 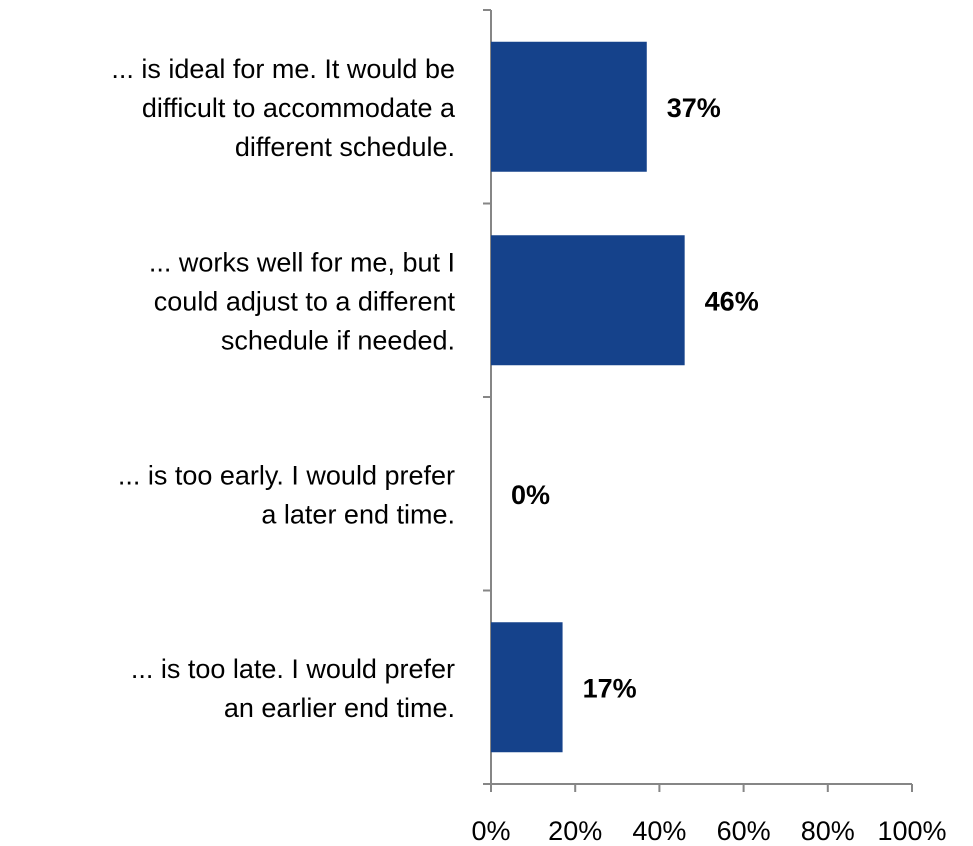 What do you see at coordinates (732, 301) in the screenshot?
I see `data-label: 46%` at bounding box center [732, 301].